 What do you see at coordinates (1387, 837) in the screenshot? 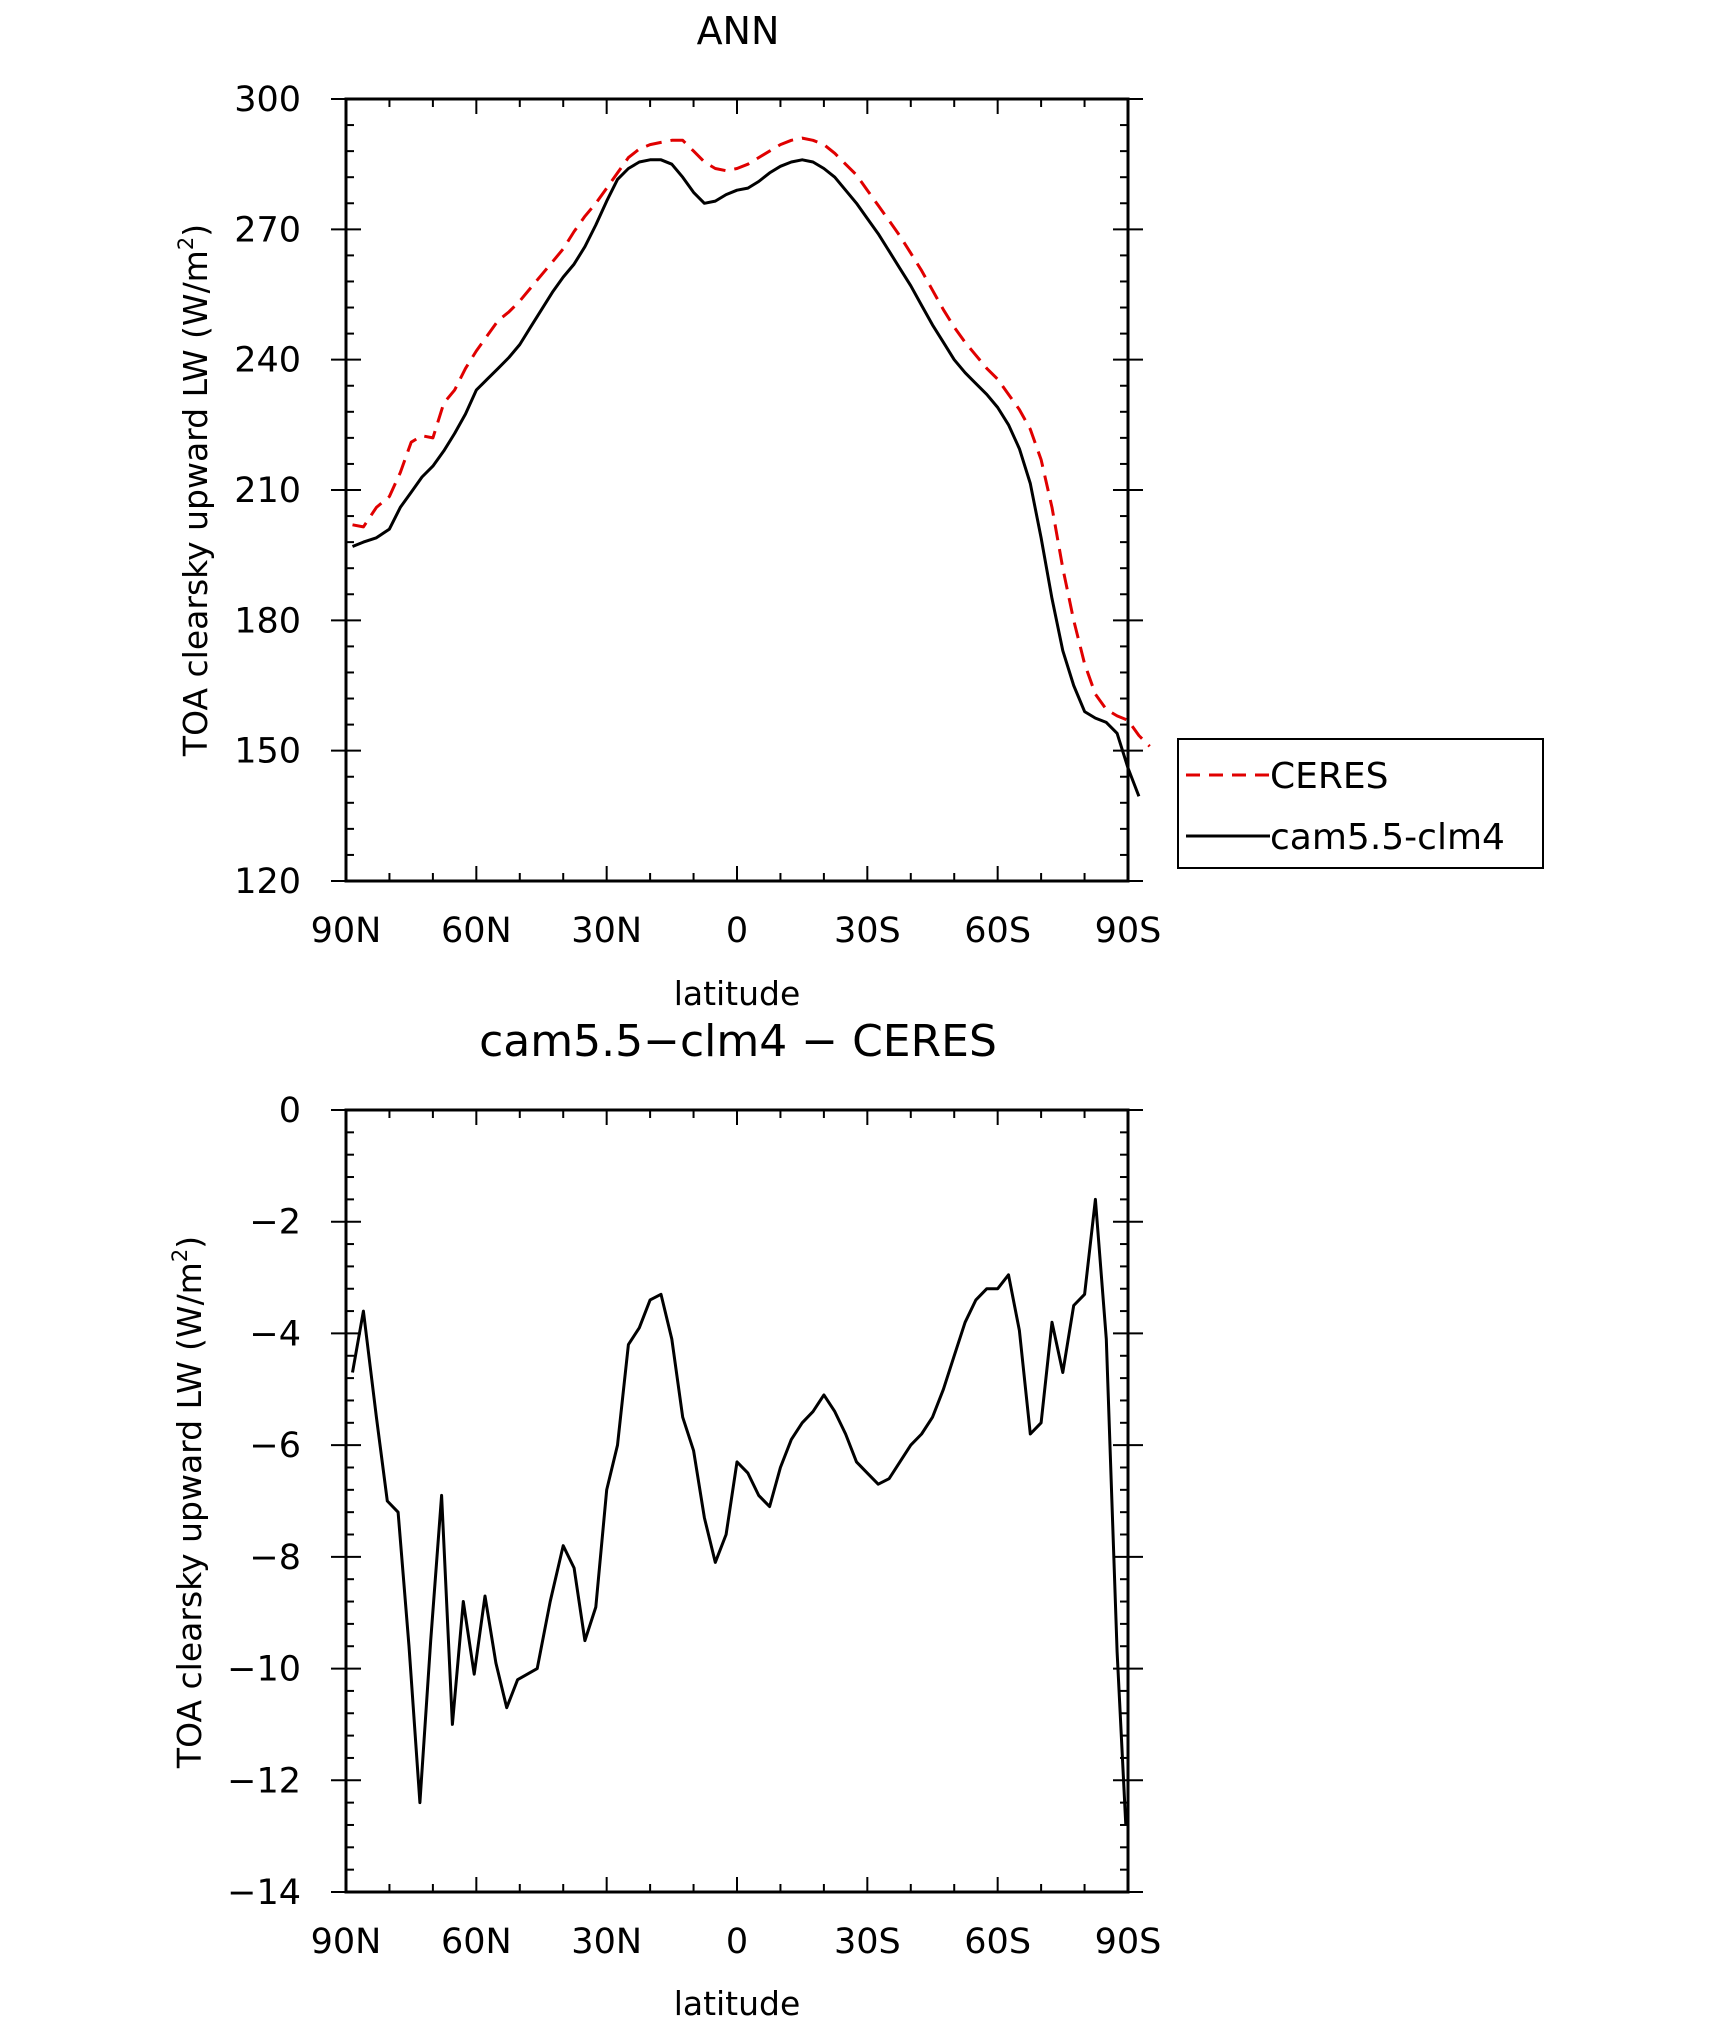
I see `legend-label-cam: cam5.5-clm4` at bounding box center [1387, 837].